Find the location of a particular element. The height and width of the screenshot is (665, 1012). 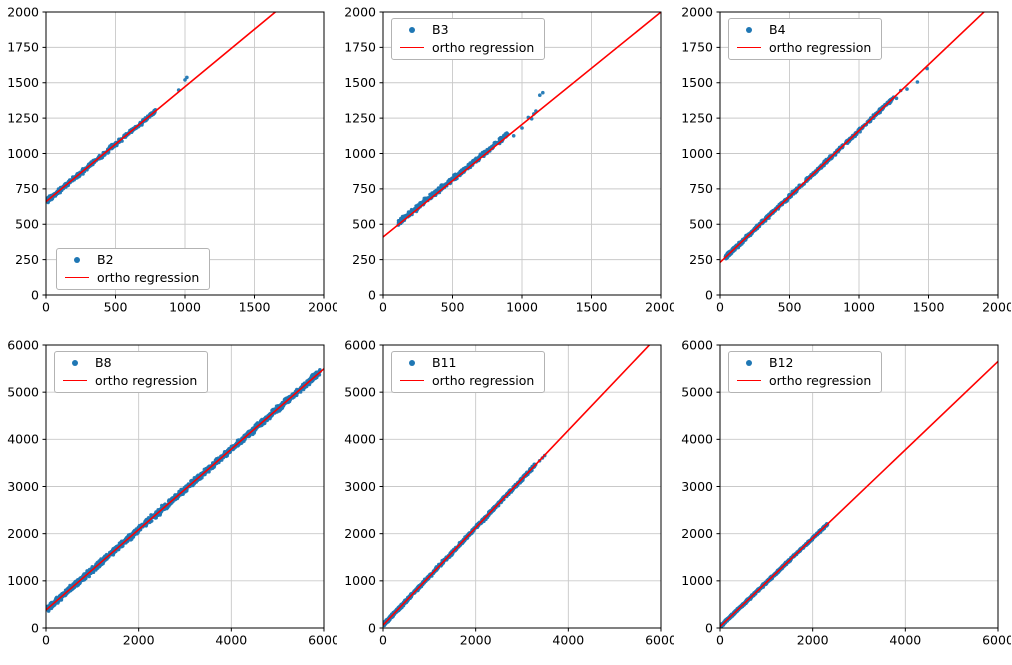

legend: B4 ortho regression is located at coordinates (805, 39).